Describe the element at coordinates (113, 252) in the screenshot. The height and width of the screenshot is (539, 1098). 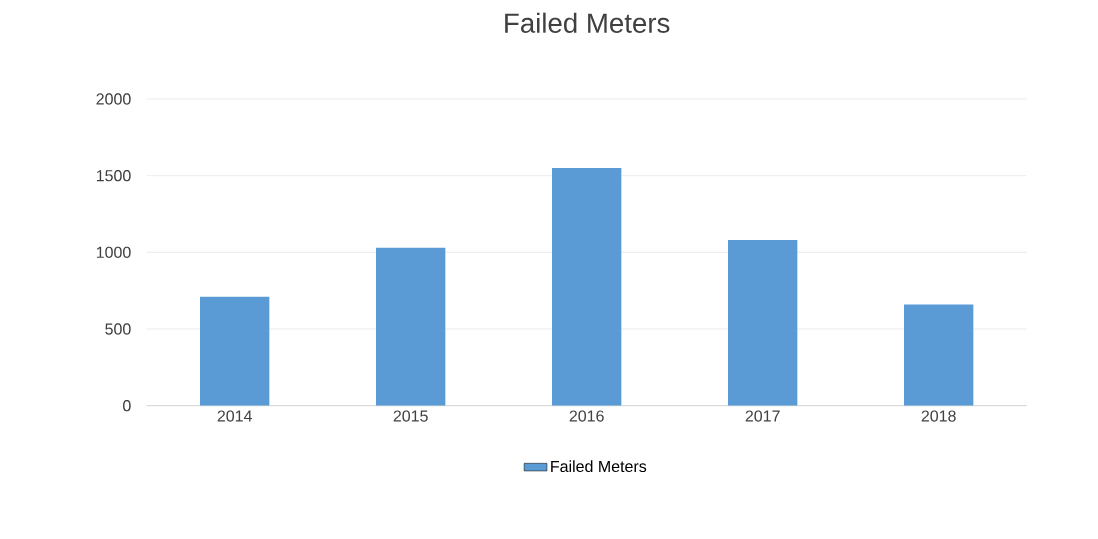
I see `y-tick-label: 1000` at that location.